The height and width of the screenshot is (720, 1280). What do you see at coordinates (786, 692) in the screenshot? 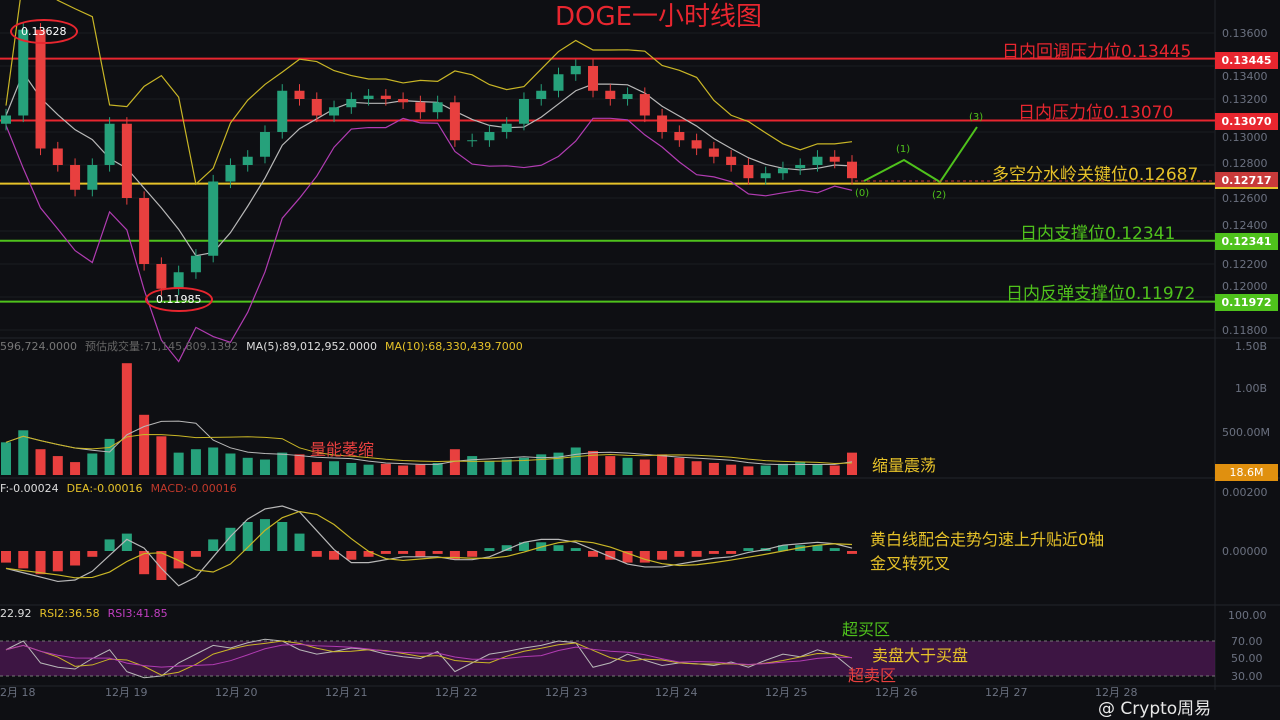
I see `date-tick: 12月 25` at bounding box center [786, 692].